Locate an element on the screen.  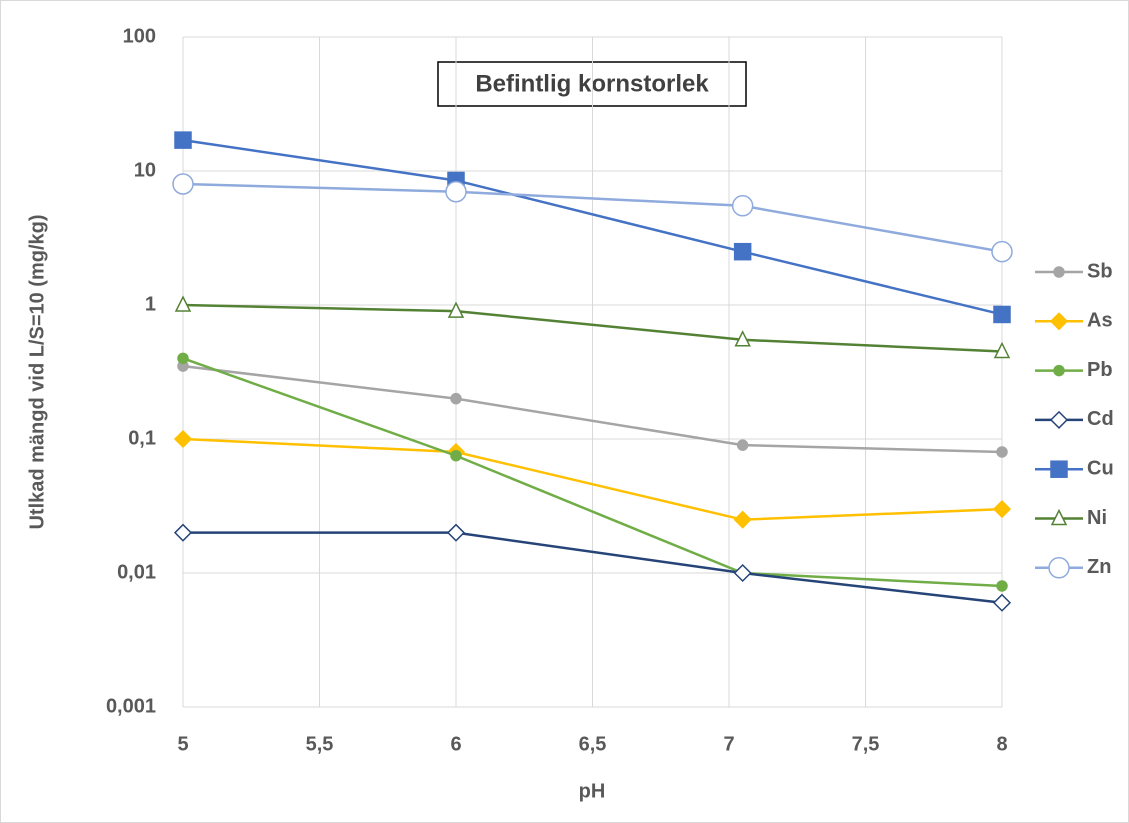
y-tick-label: 1 is located at coordinates (150, 304).